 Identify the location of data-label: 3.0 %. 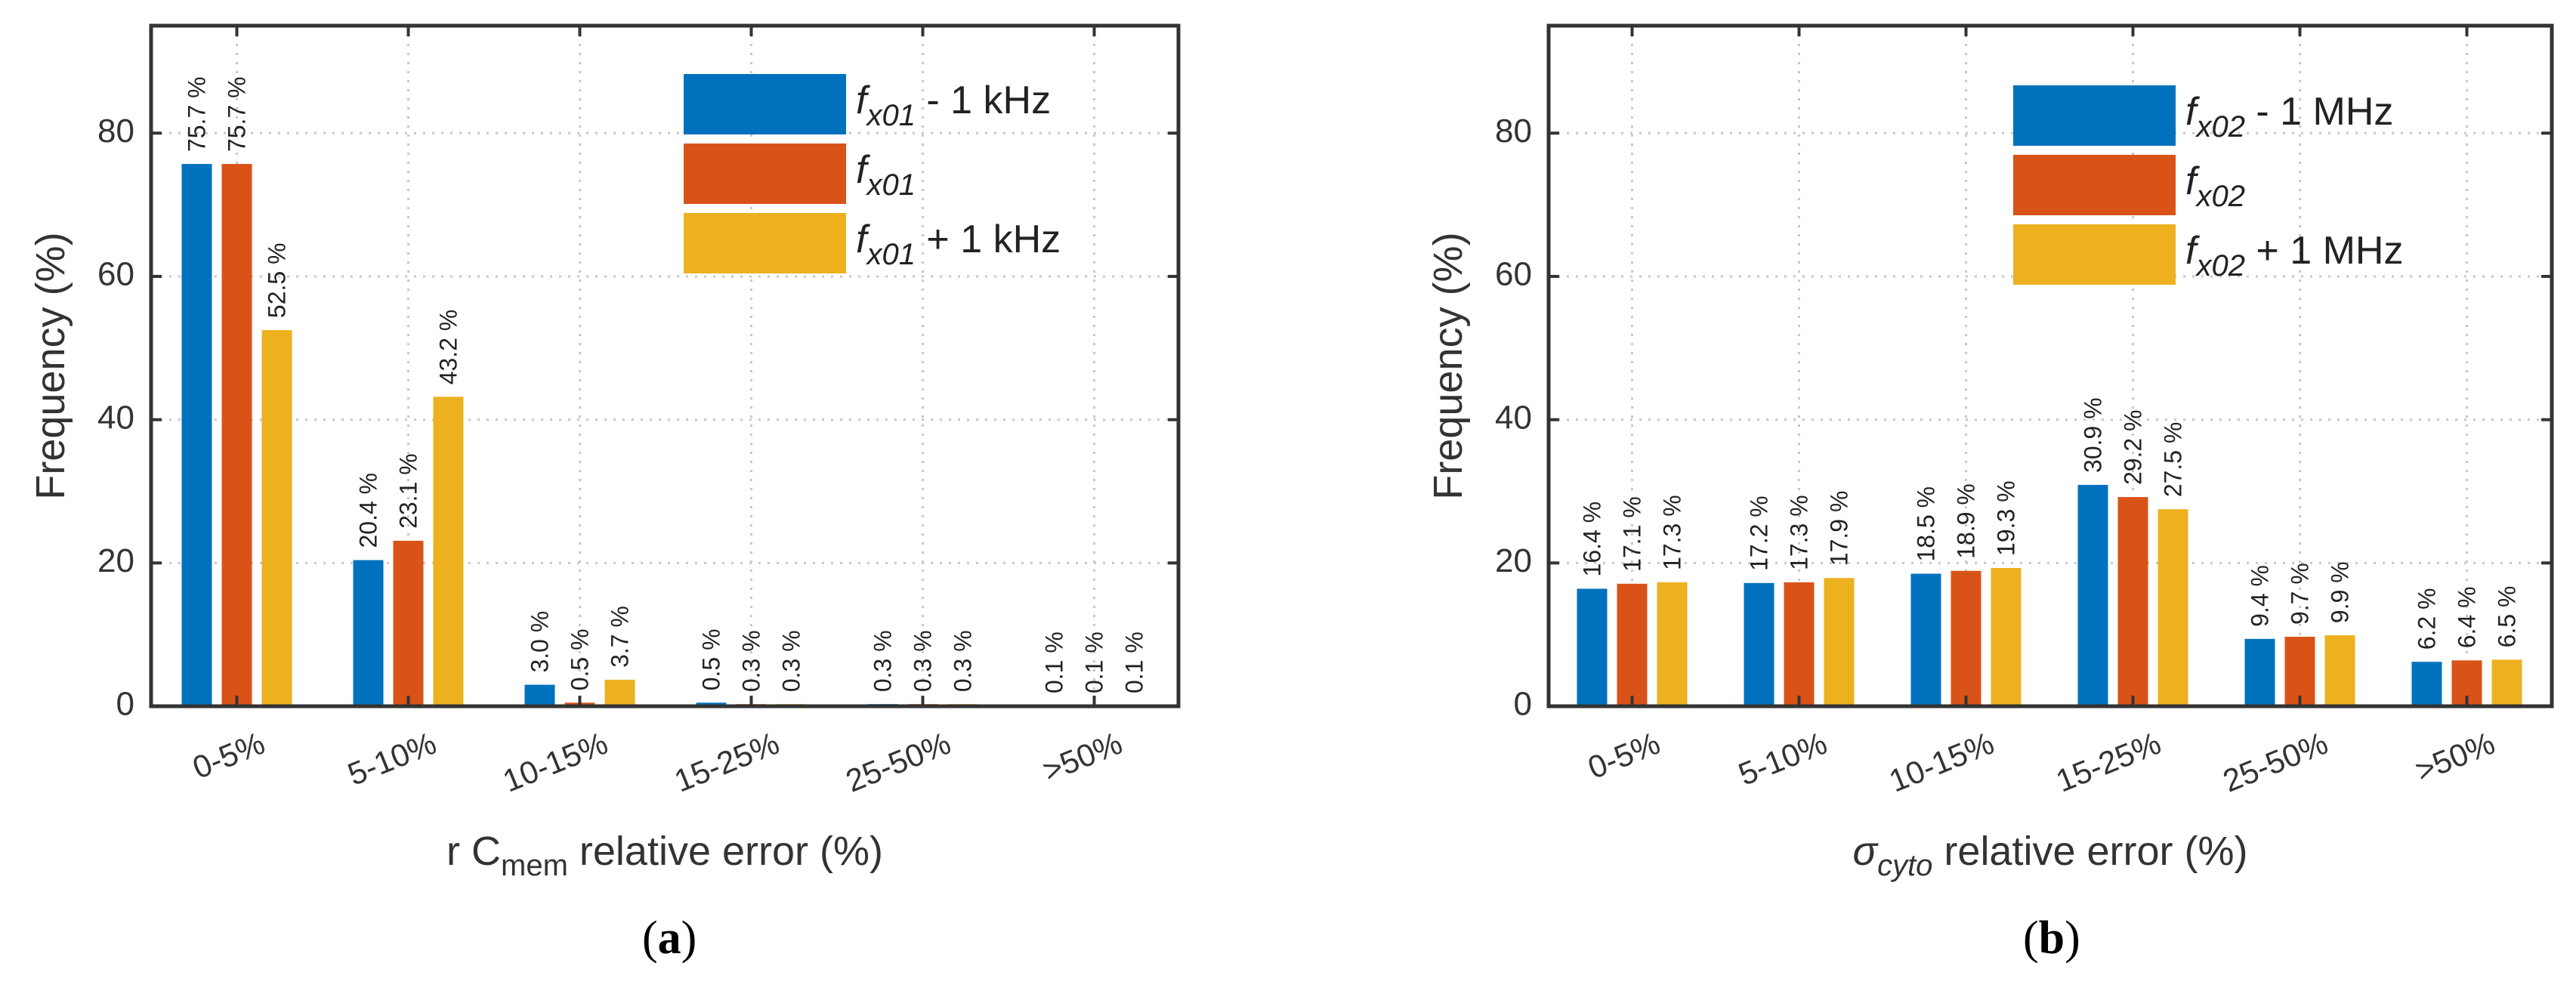
(540, 642).